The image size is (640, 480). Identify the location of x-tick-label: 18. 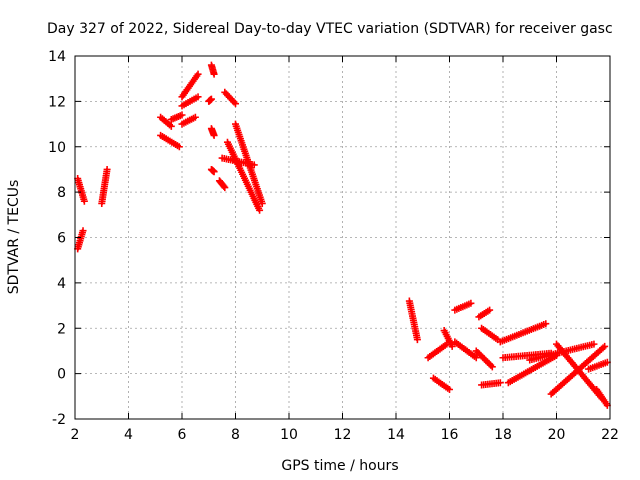
(503, 435).